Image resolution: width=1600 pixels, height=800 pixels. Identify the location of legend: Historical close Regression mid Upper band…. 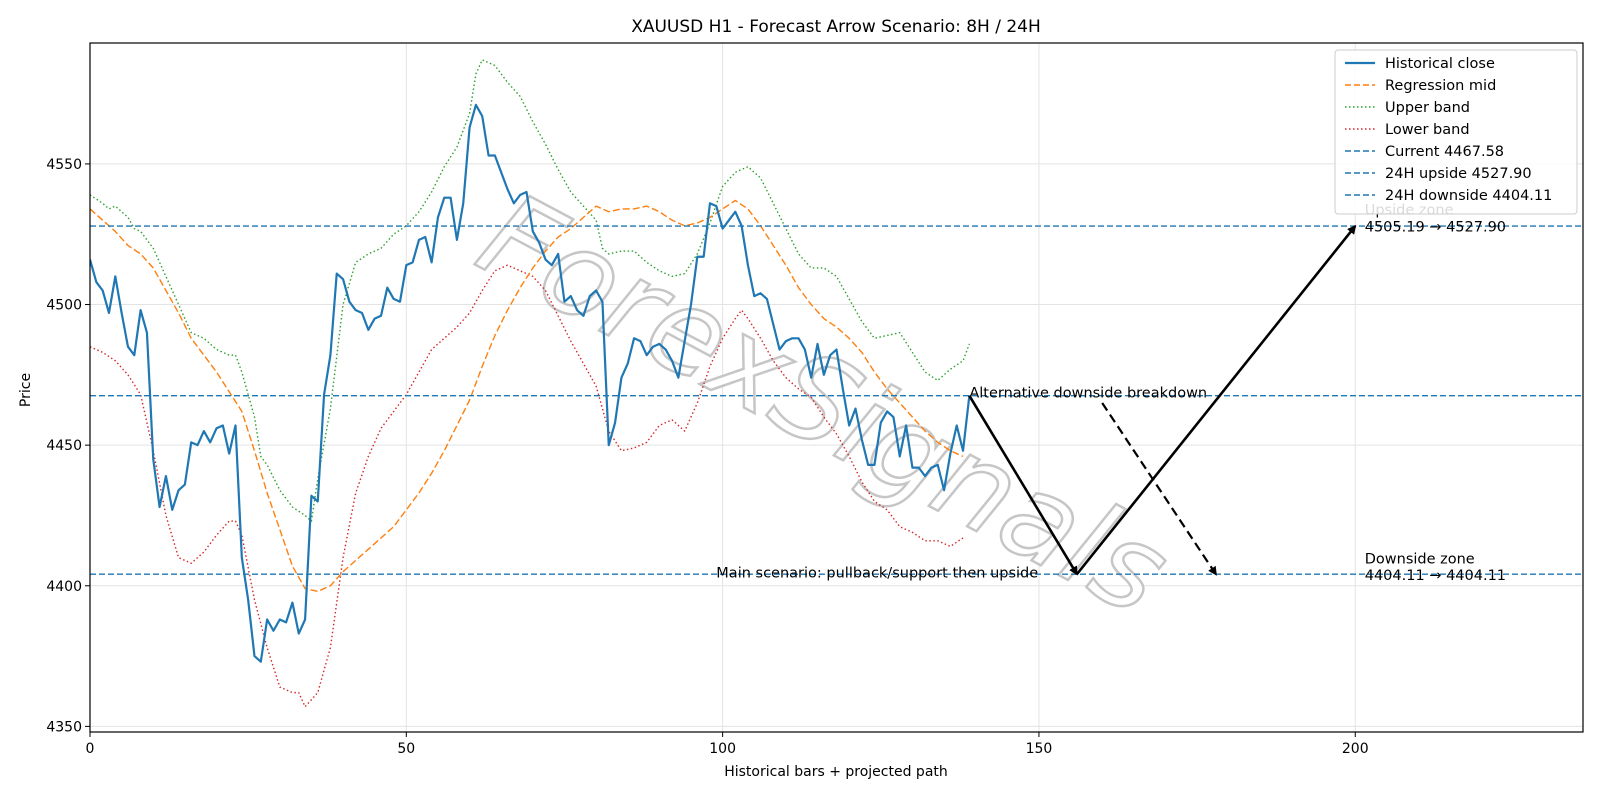
(1456, 132).